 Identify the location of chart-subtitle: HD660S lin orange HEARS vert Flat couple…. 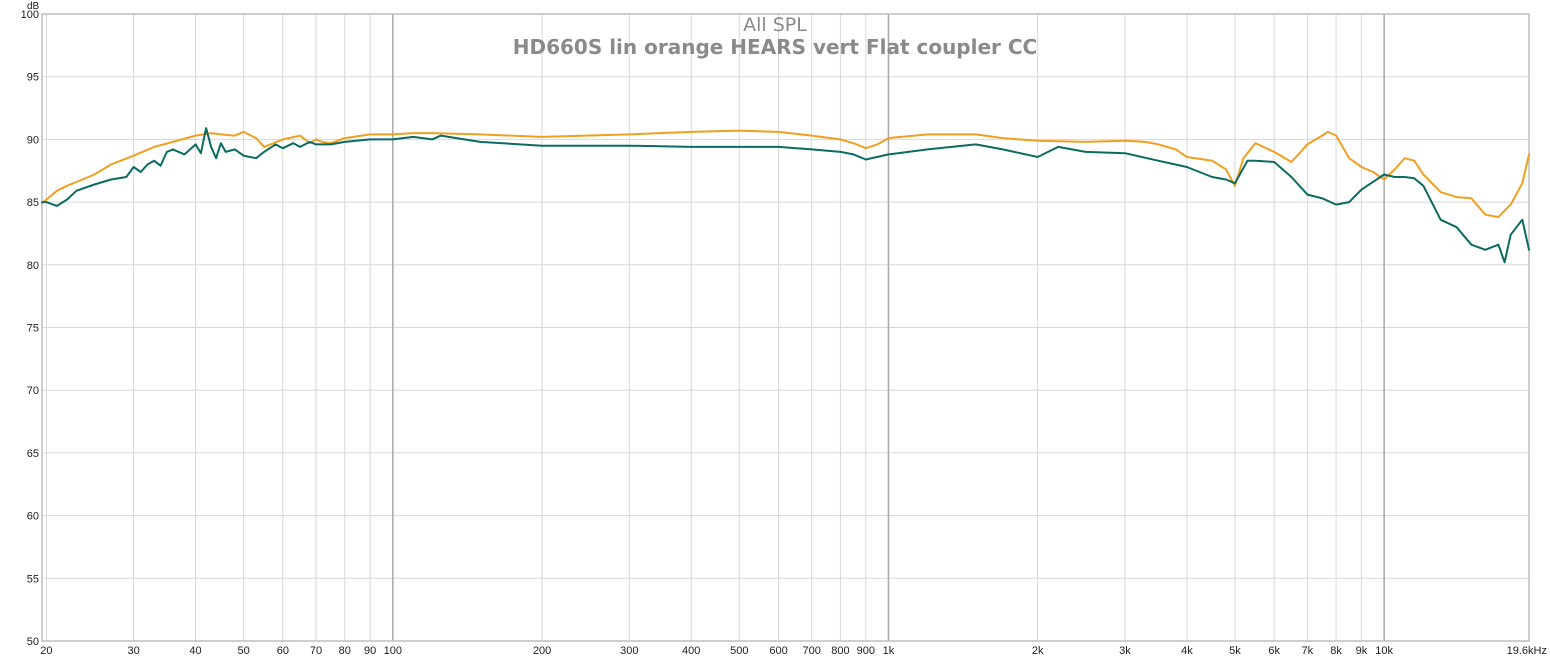
(775, 47).